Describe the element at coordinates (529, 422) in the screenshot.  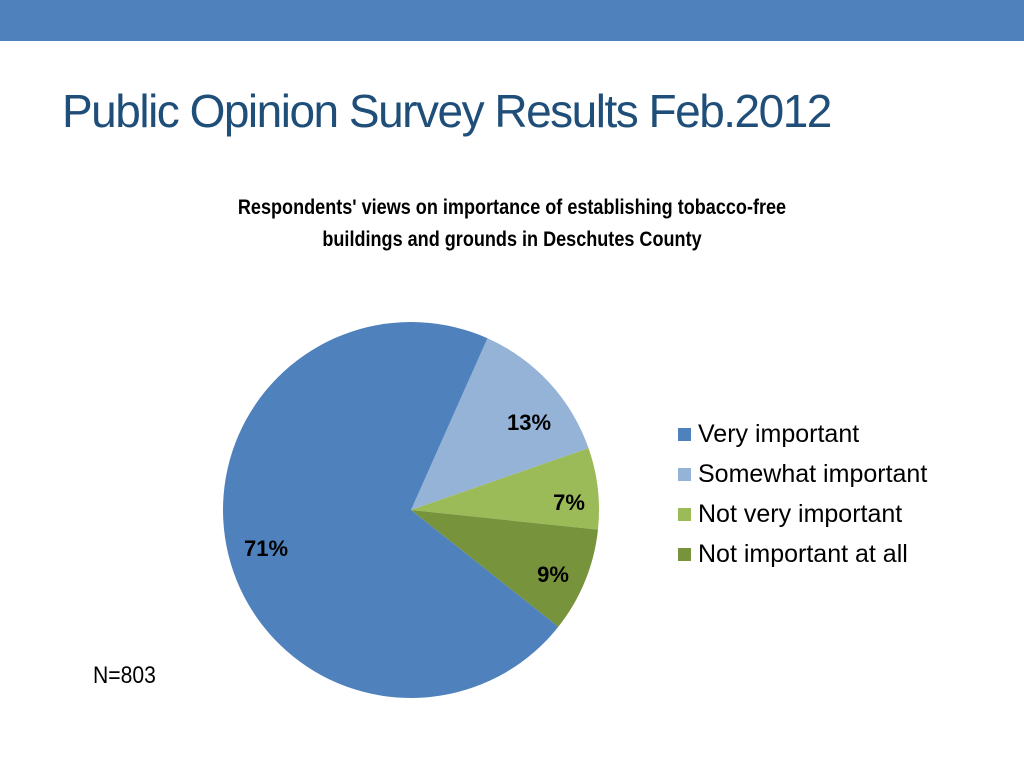
I see `slice-label-somewhat-important: 13%` at that location.